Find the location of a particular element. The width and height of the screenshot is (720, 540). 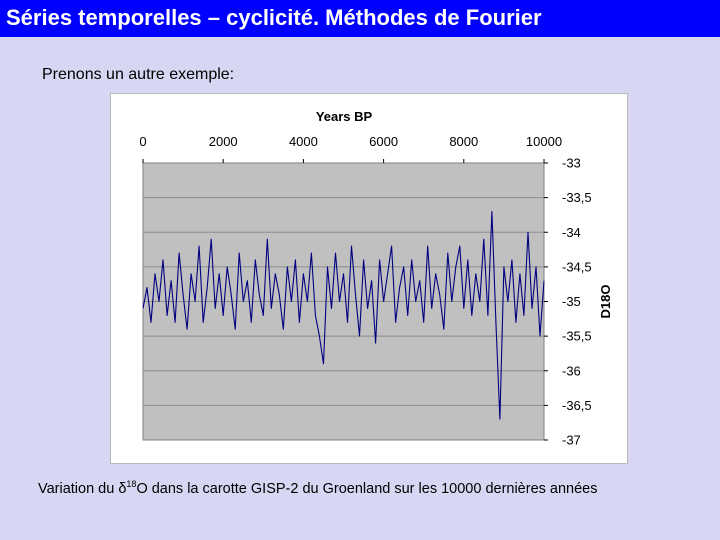

y-tick-label-3: -34,5 is located at coordinates (577, 266).